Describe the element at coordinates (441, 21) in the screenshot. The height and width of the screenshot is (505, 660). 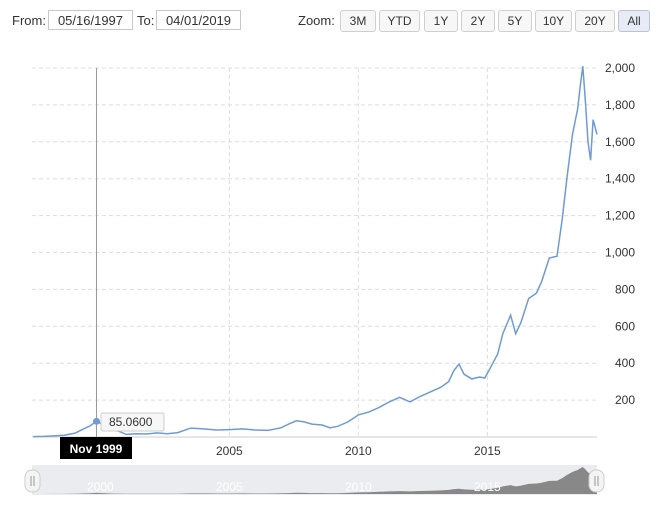
I see `zoom-1y-button: 1Y` at that location.